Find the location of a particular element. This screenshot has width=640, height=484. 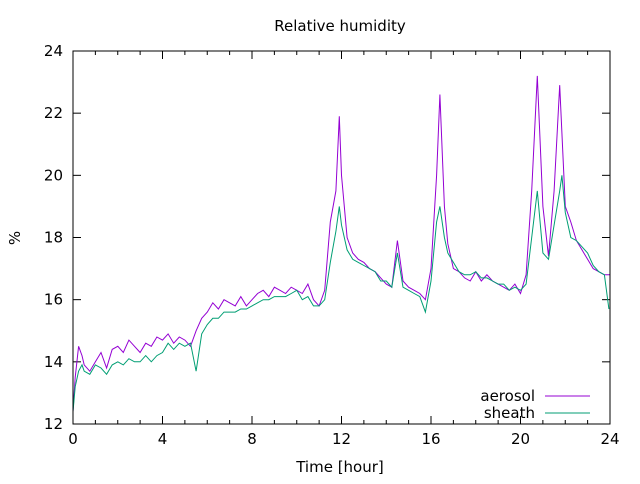

x-tick-label: 20 is located at coordinates (520, 439).